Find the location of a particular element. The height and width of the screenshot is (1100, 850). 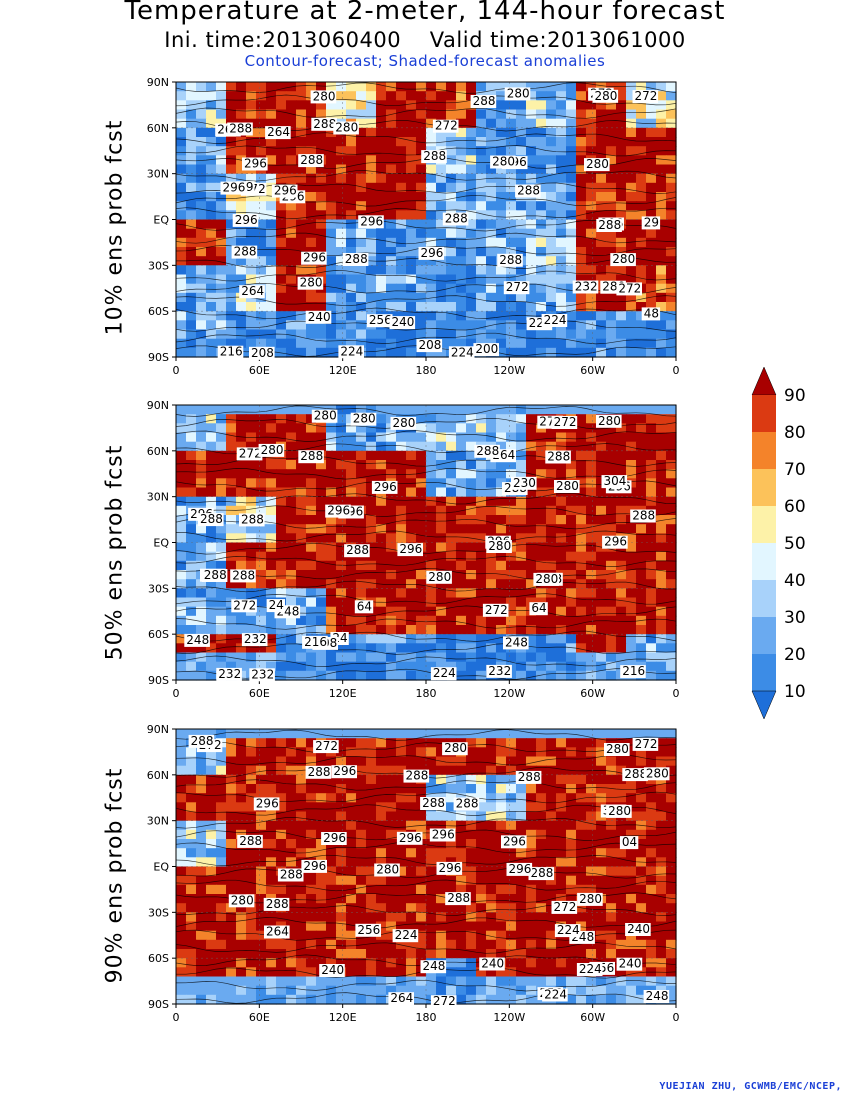

colorbar-tick-label: 10 is located at coordinates (795, 692).